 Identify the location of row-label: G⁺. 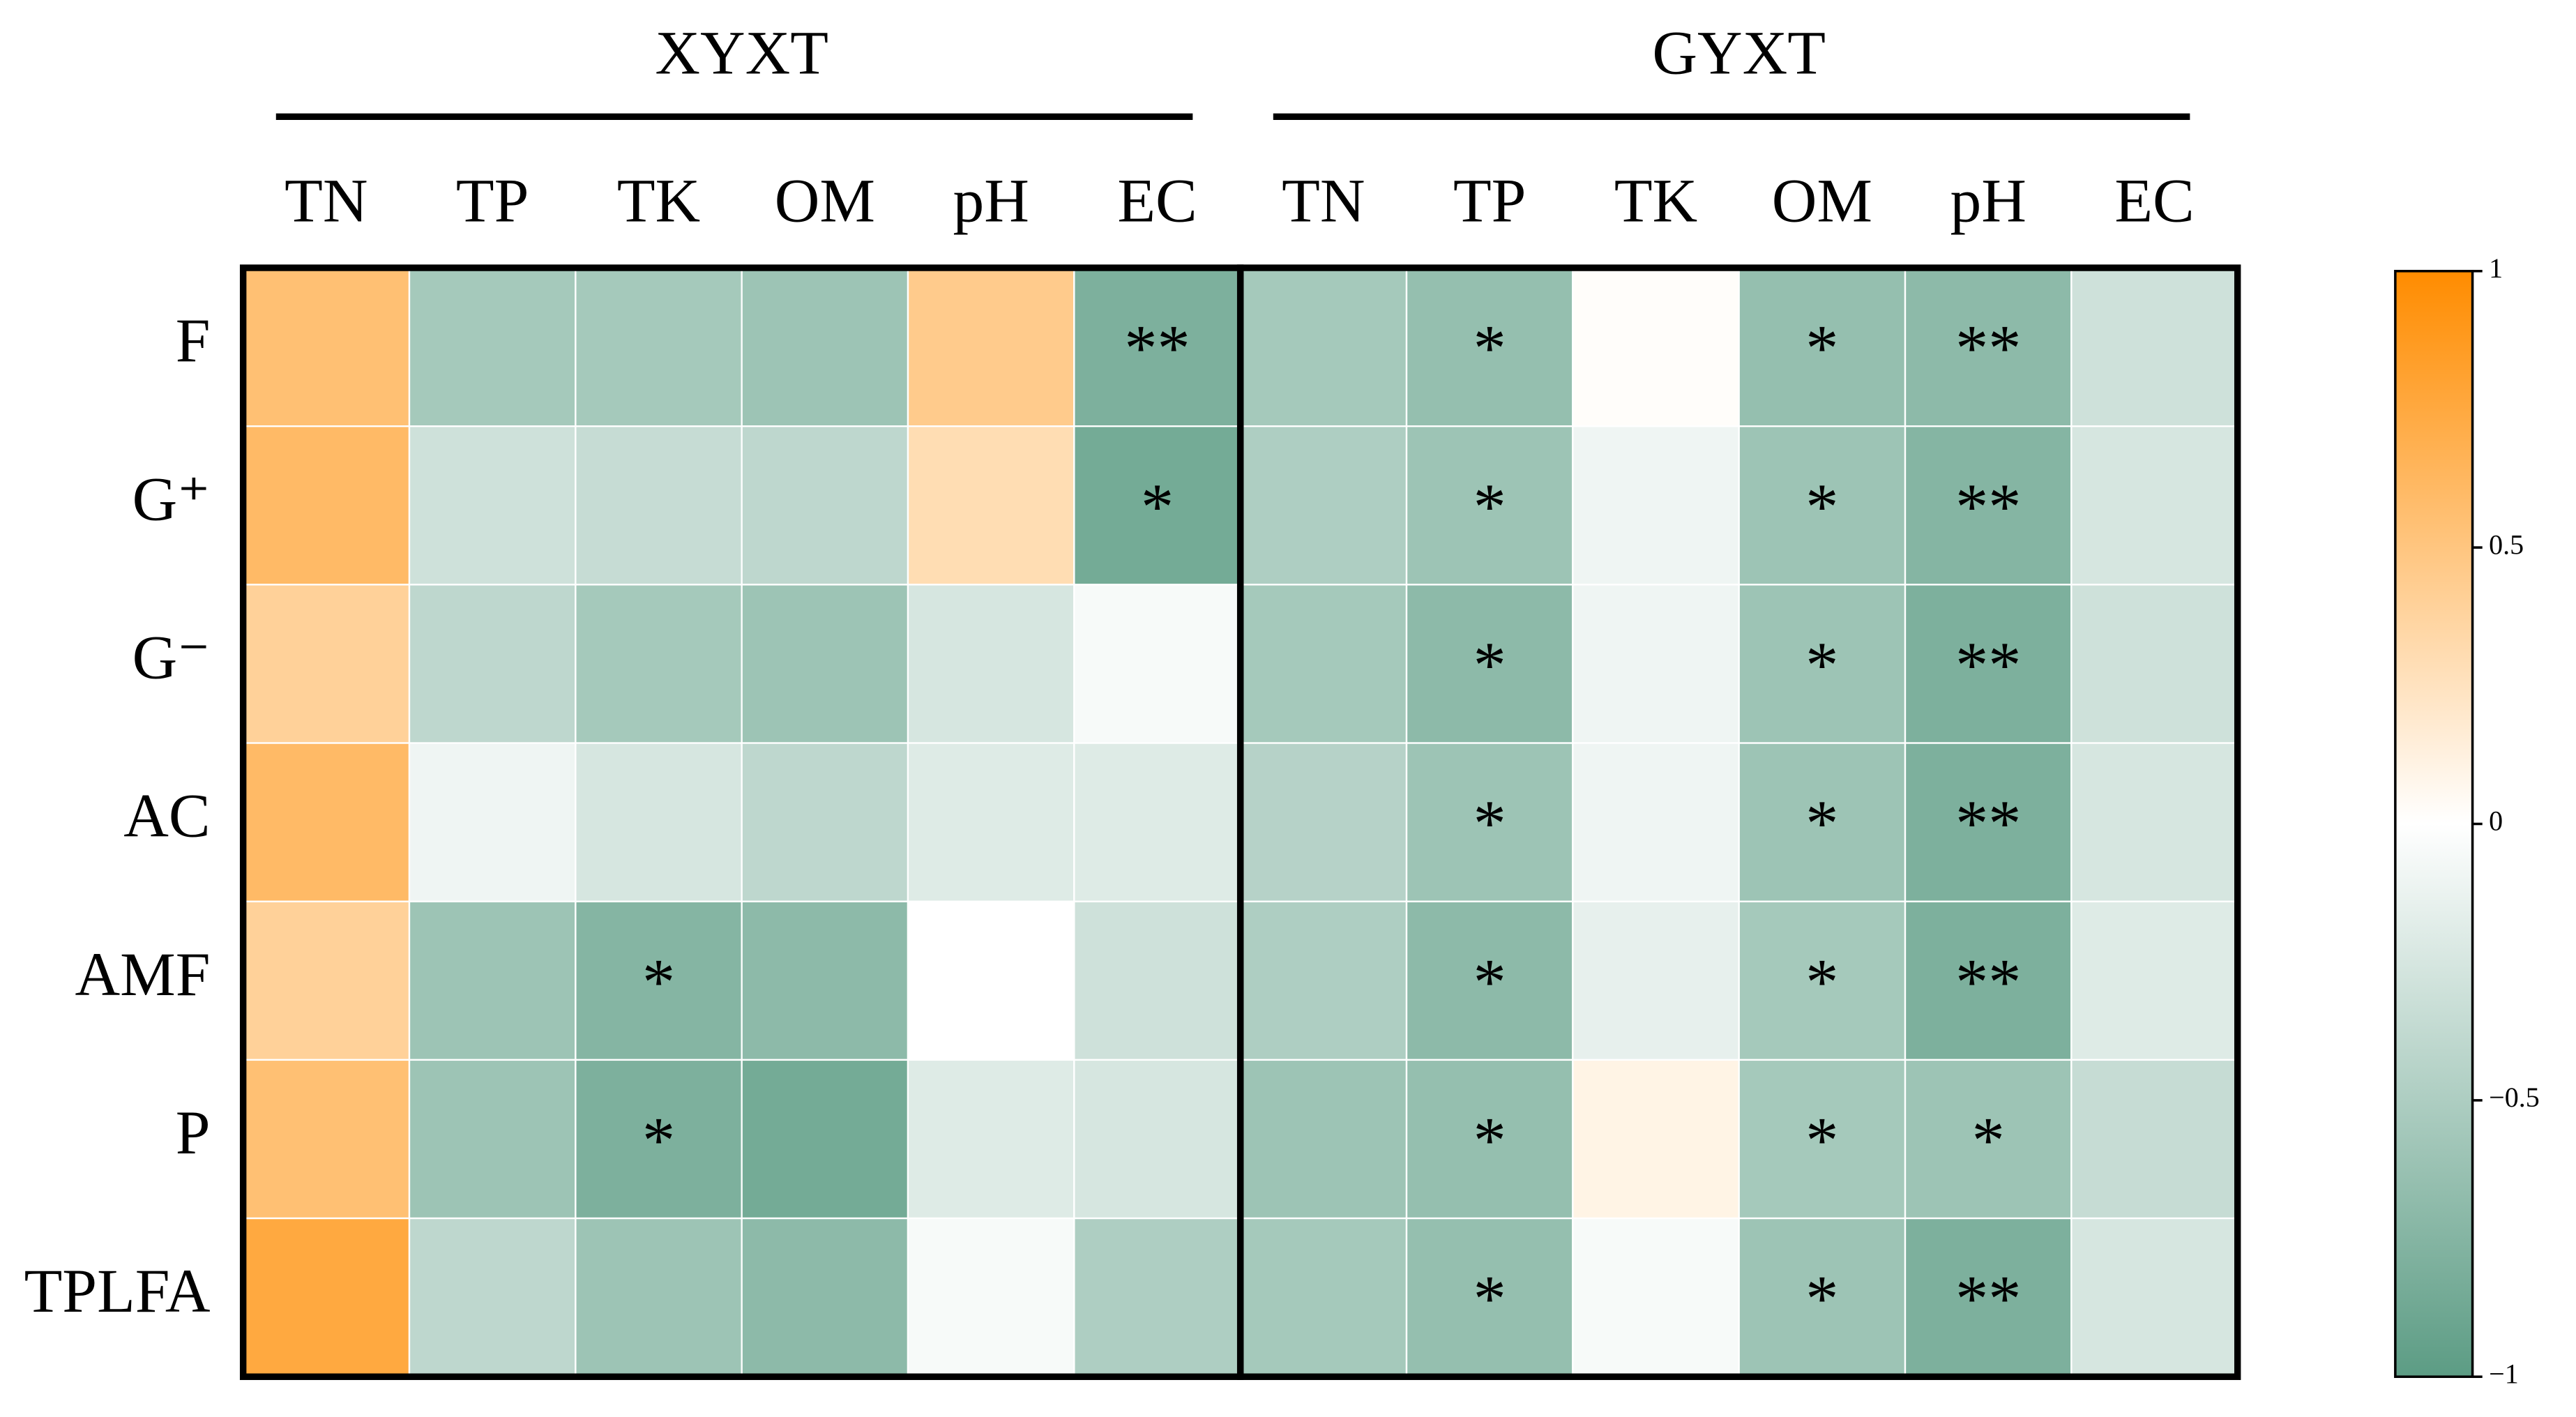
(171, 498).